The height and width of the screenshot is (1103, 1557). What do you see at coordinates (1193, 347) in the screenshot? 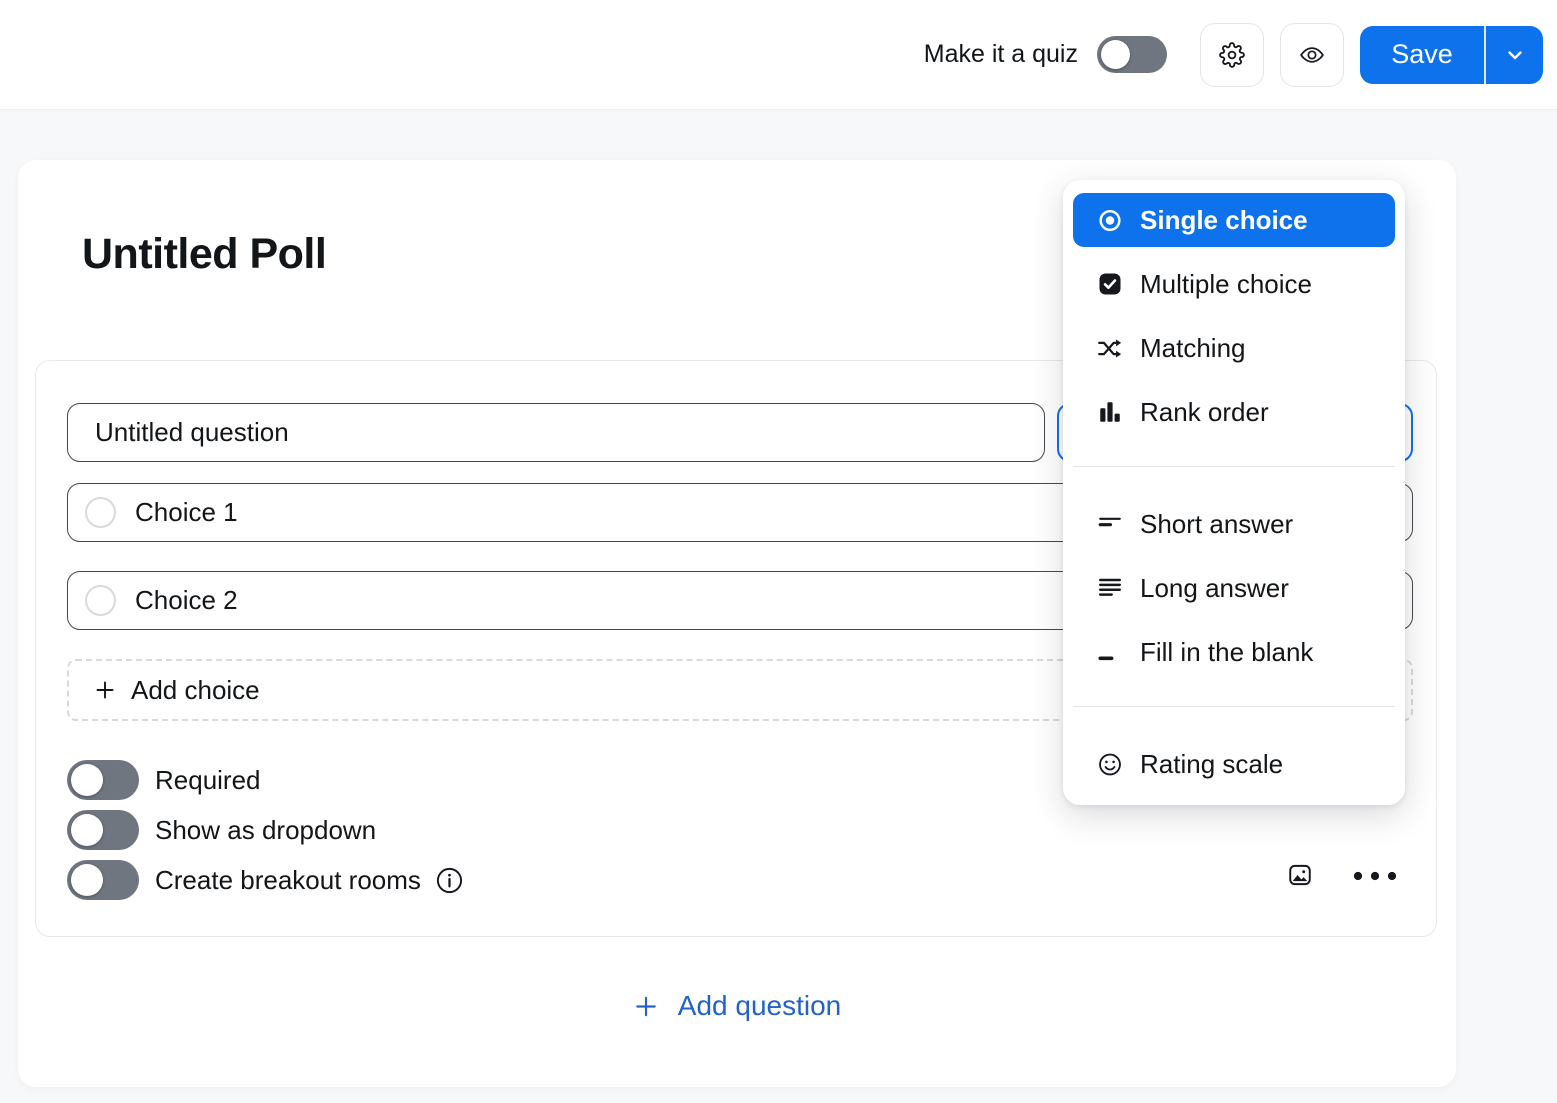
I see `menu-item-label: Matching` at bounding box center [1193, 347].